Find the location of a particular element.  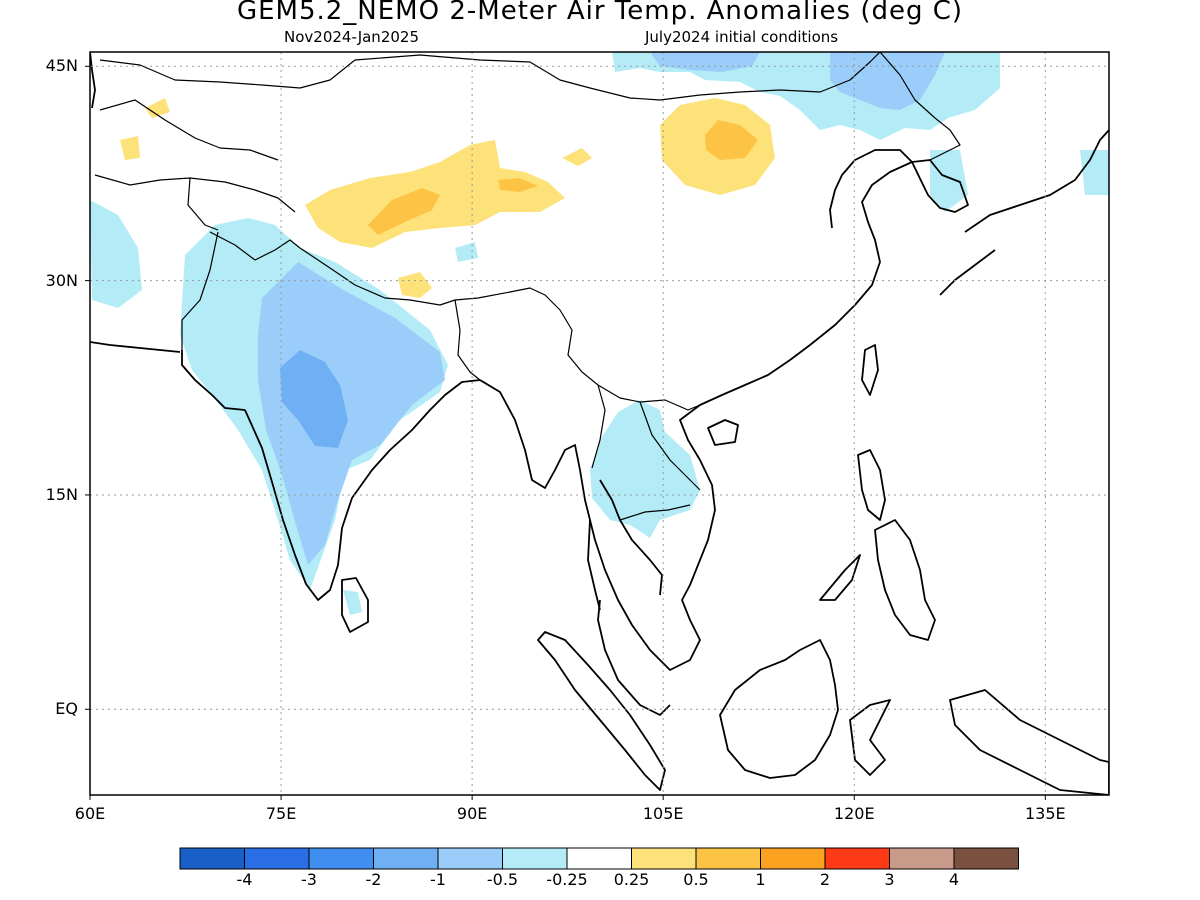

anomaly-region-tibet-small is located at coordinates (577, 157).